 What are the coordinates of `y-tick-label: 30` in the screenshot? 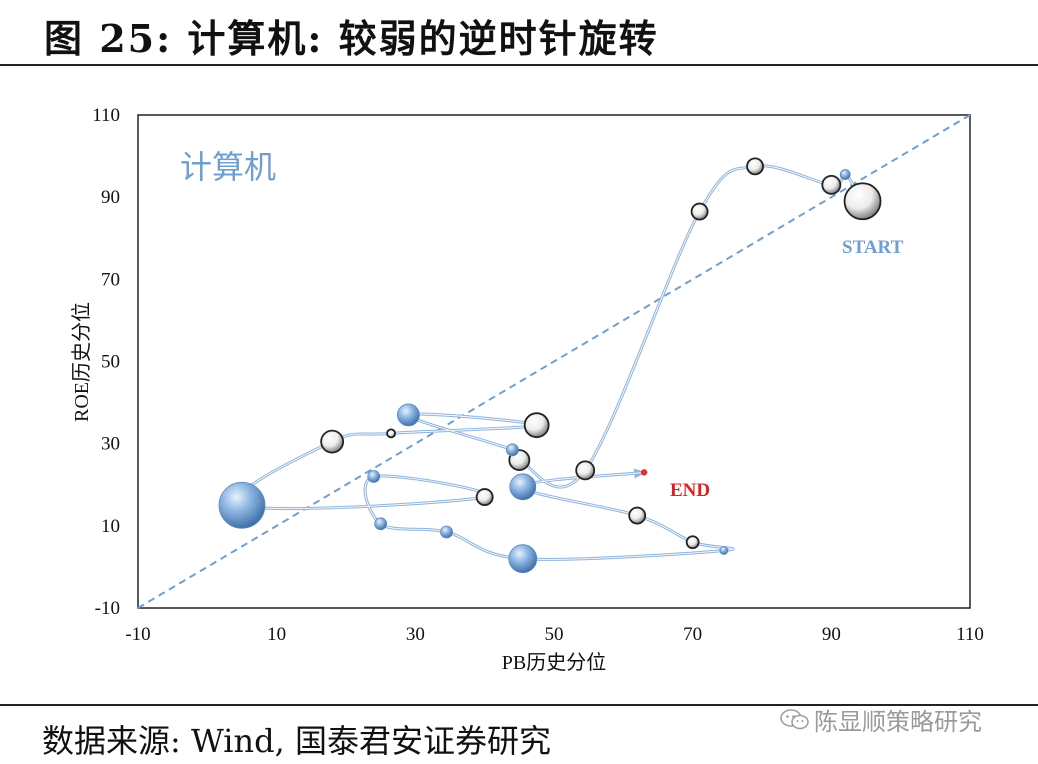 It's located at (110, 444).